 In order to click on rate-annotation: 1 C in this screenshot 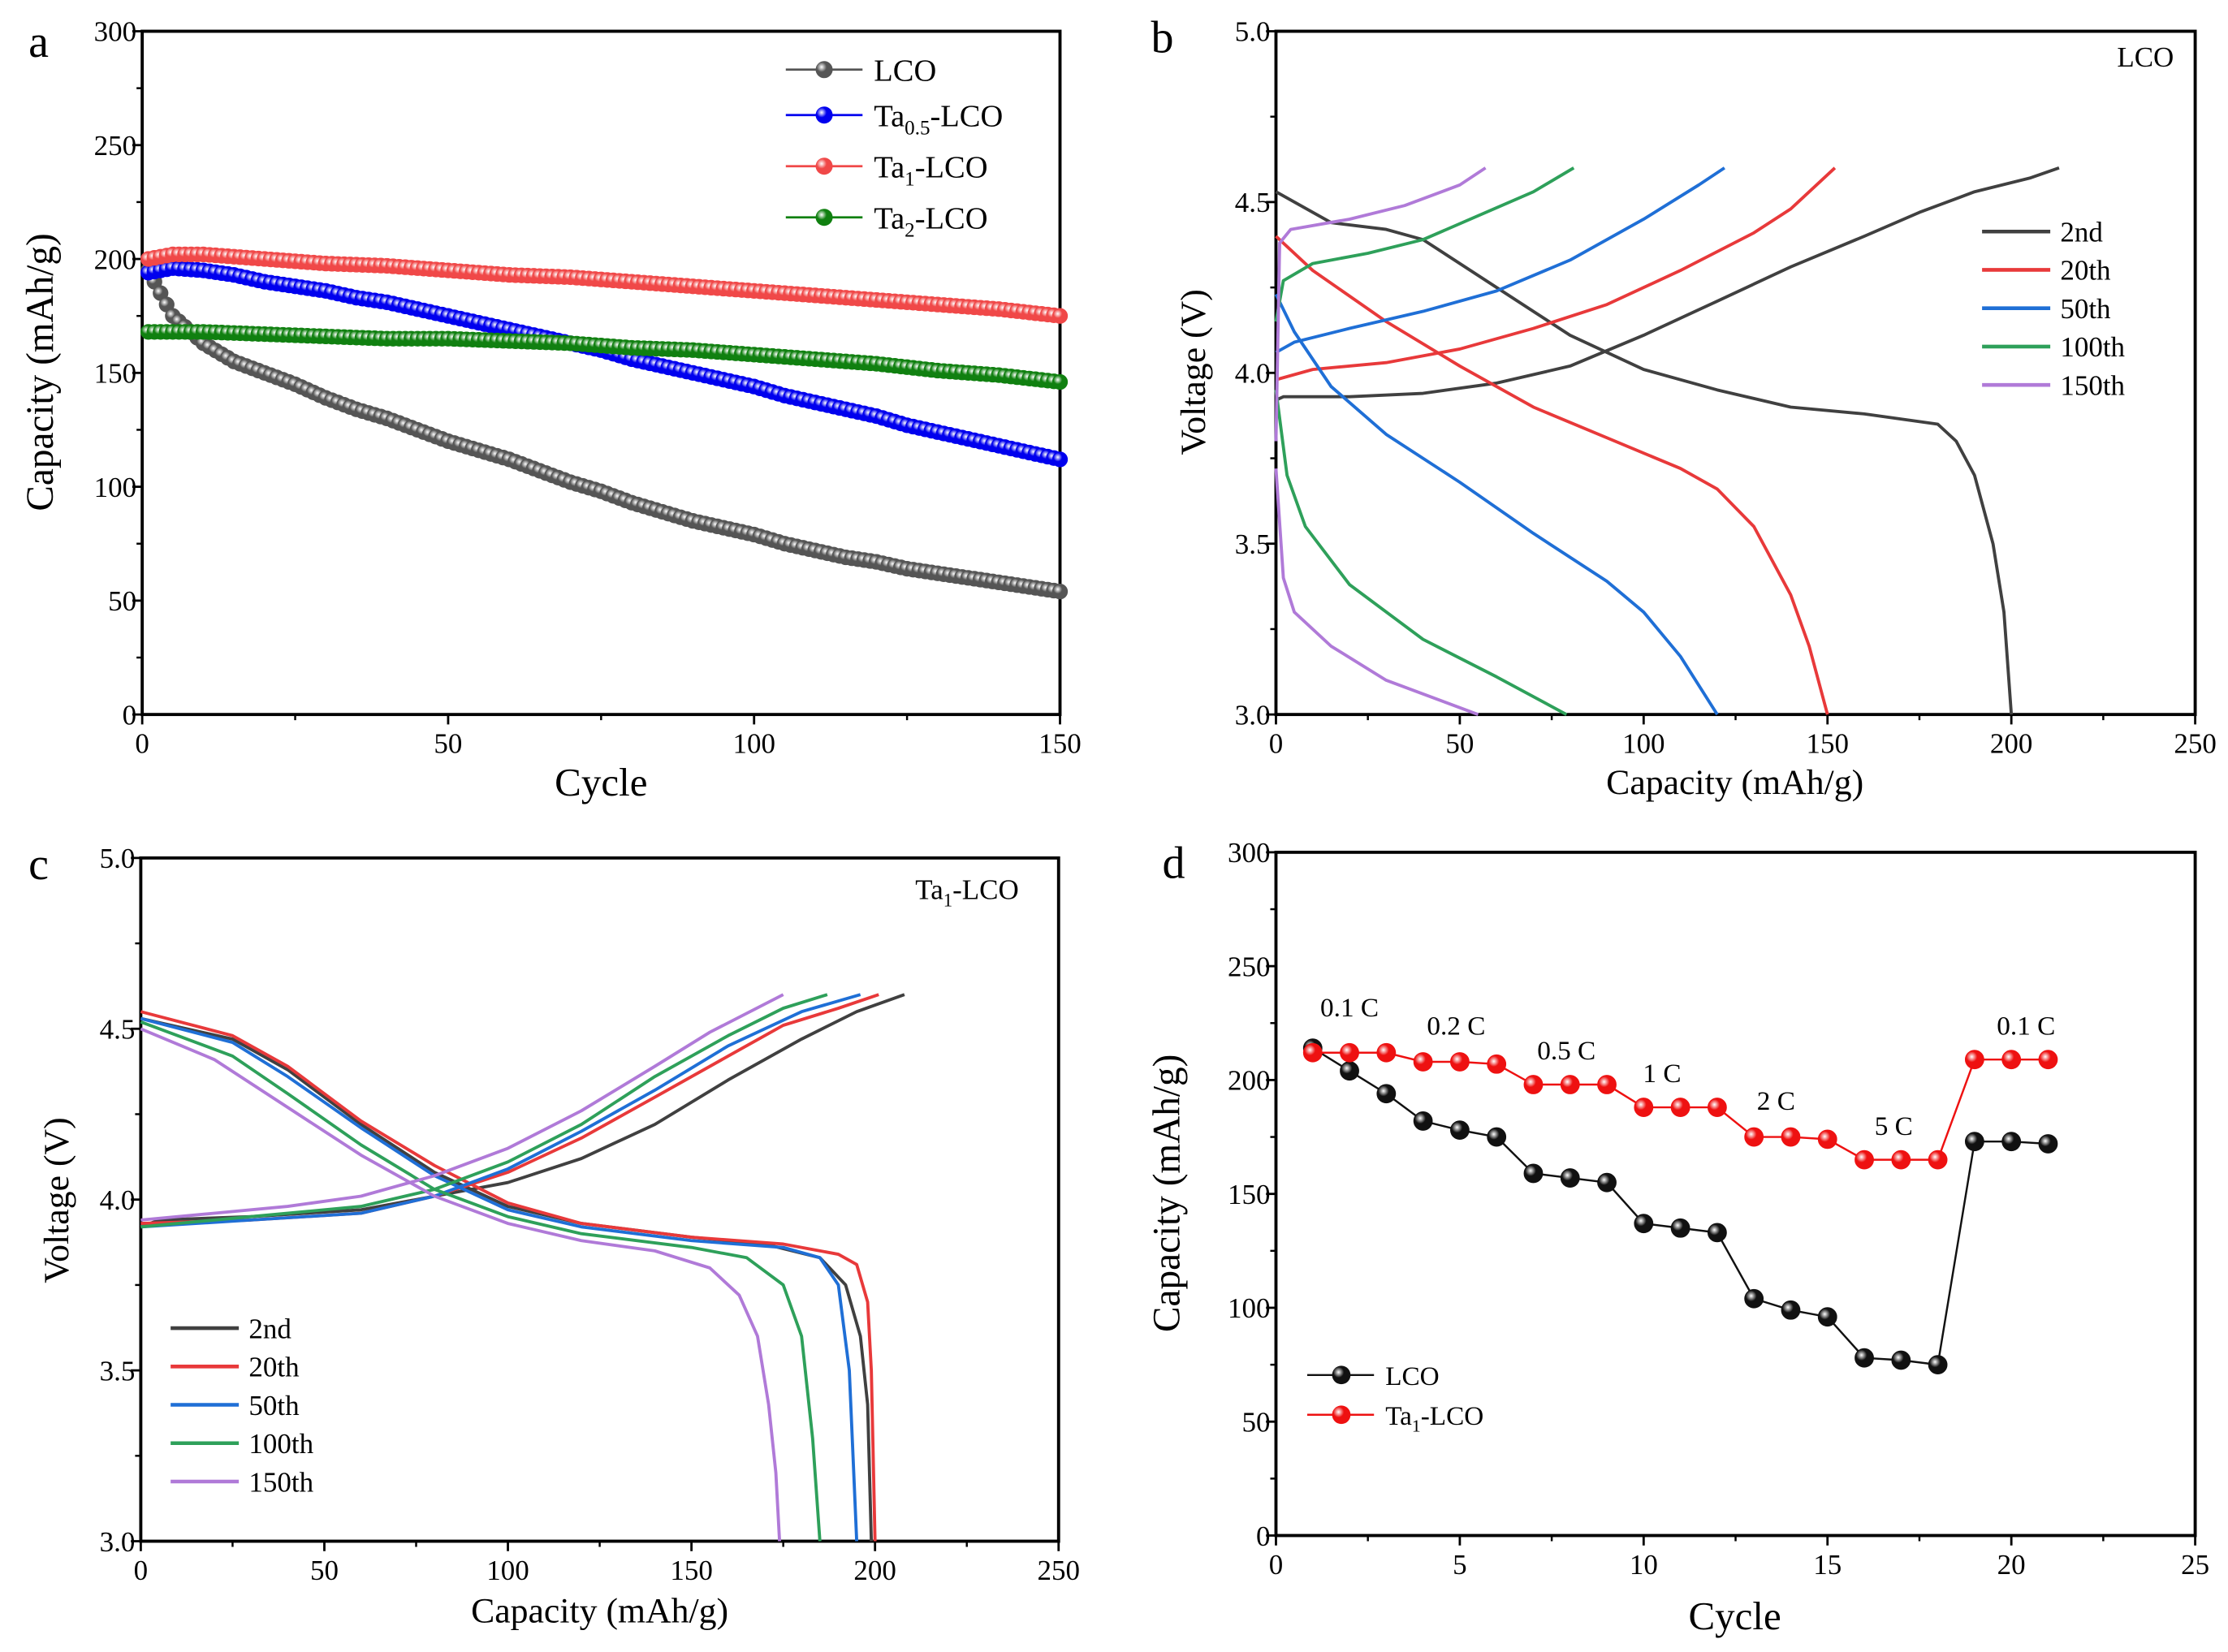, I will do `click(1662, 1074)`.